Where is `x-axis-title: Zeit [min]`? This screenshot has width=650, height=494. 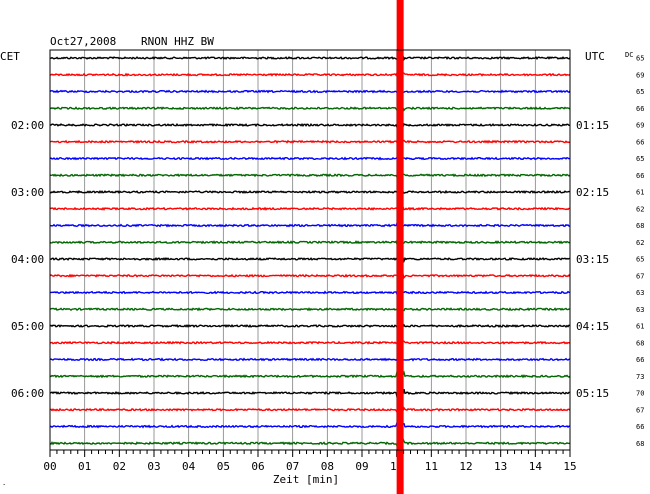 x-axis-title: Zeit [min] is located at coordinates (306, 479).